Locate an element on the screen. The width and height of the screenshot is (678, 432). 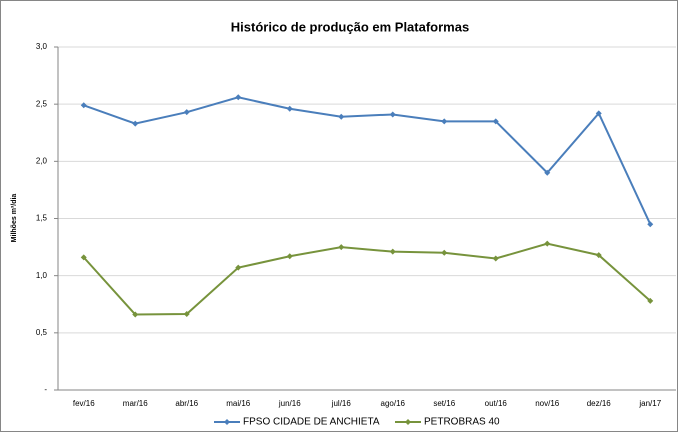
x-tick-label: nov/16 is located at coordinates (547, 403).